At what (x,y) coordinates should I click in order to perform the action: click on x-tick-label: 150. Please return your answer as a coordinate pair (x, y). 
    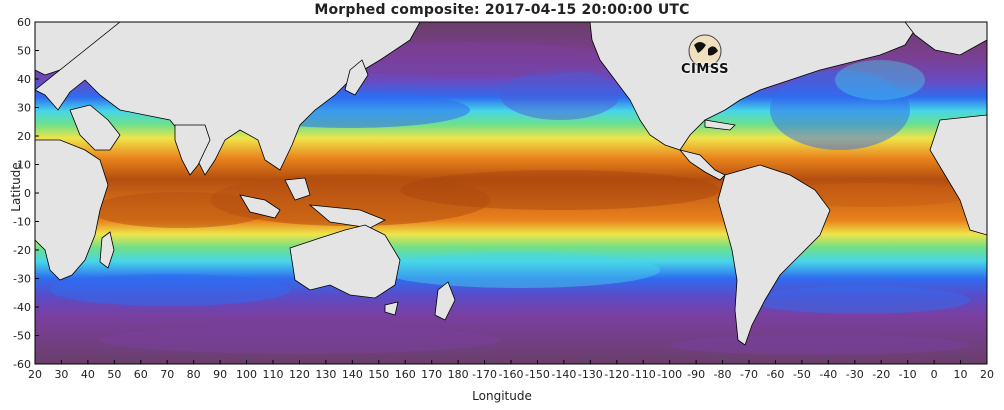
    Looking at the image, I should click on (378, 374).